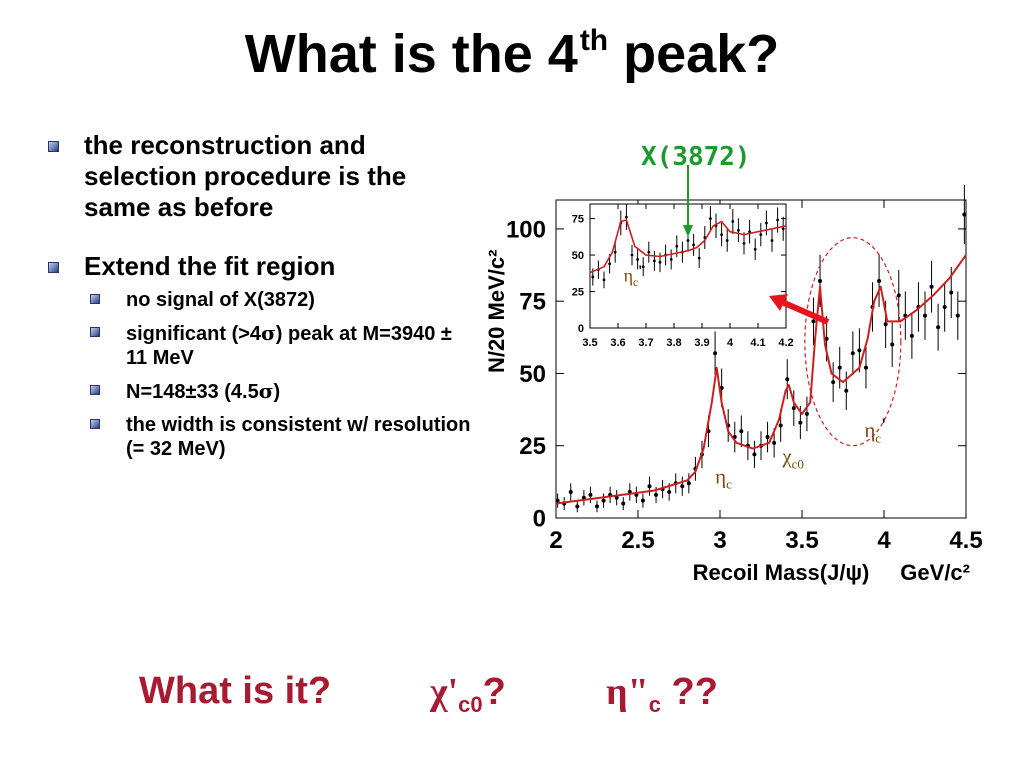 This screenshot has height=768, width=1024. Describe the element at coordinates (884, 540) in the screenshot. I see `x-tick-label: 4` at that location.